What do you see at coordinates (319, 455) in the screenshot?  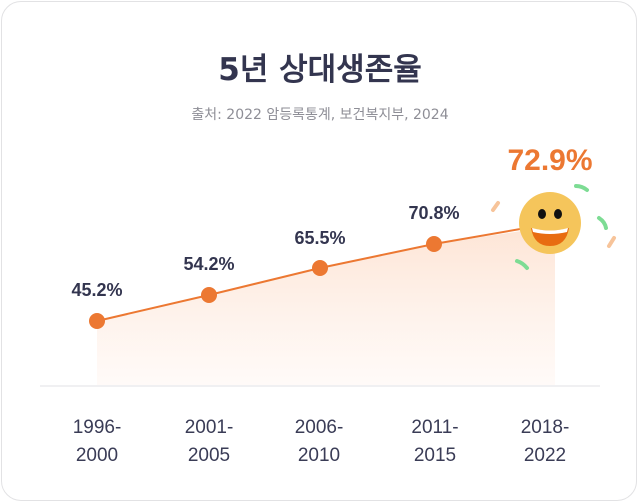 I see `x-label-line2: 2010` at bounding box center [319, 455].